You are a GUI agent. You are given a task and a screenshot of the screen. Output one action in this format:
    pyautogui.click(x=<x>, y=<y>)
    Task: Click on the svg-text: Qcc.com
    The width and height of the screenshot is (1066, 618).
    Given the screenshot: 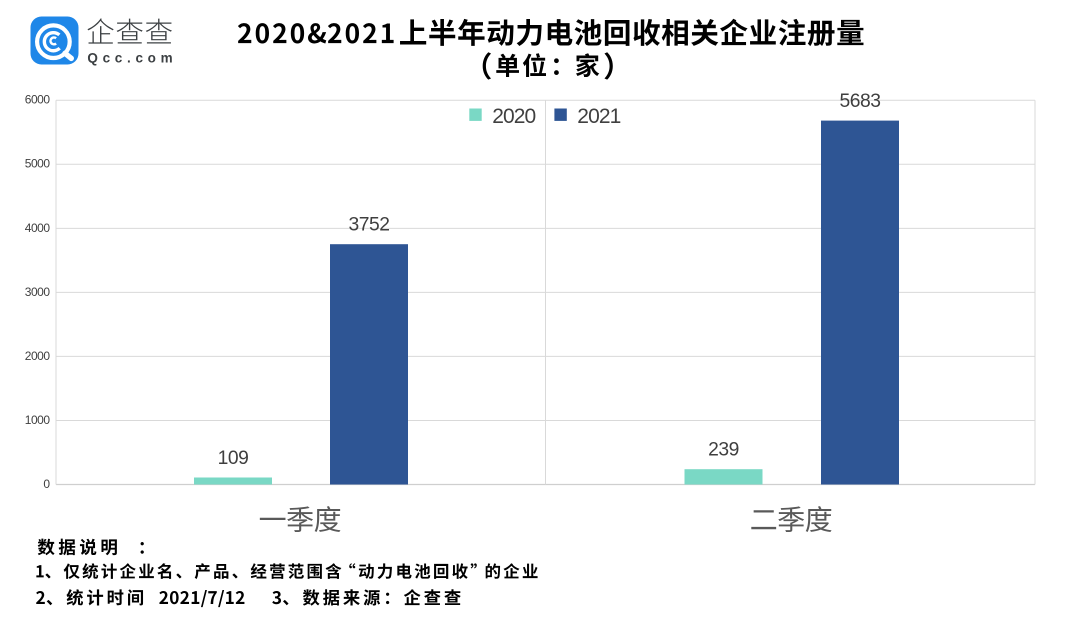 What is the action you would take?
    pyautogui.click(x=132, y=57)
    